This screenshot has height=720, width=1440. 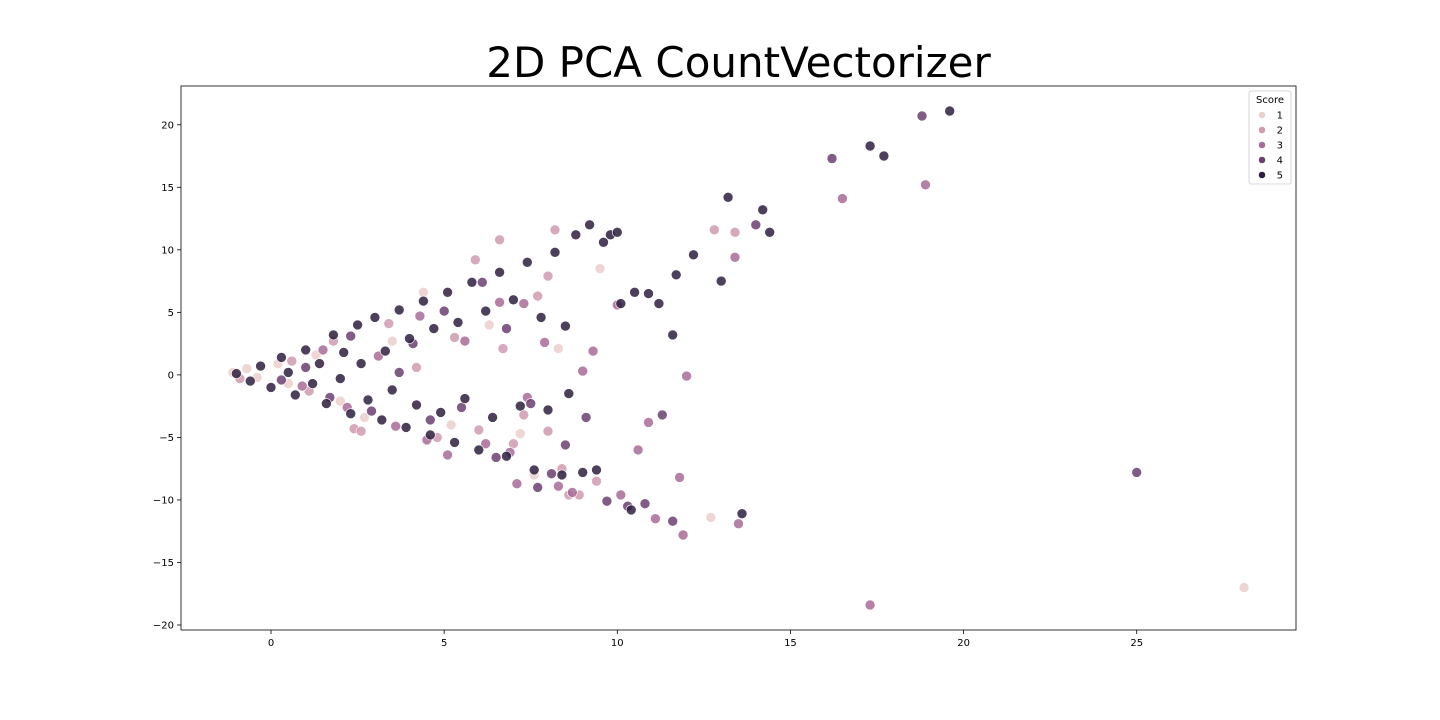 What do you see at coordinates (166, 438) in the screenshot?
I see `y-tick-label: −5` at bounding box center [166, 438].